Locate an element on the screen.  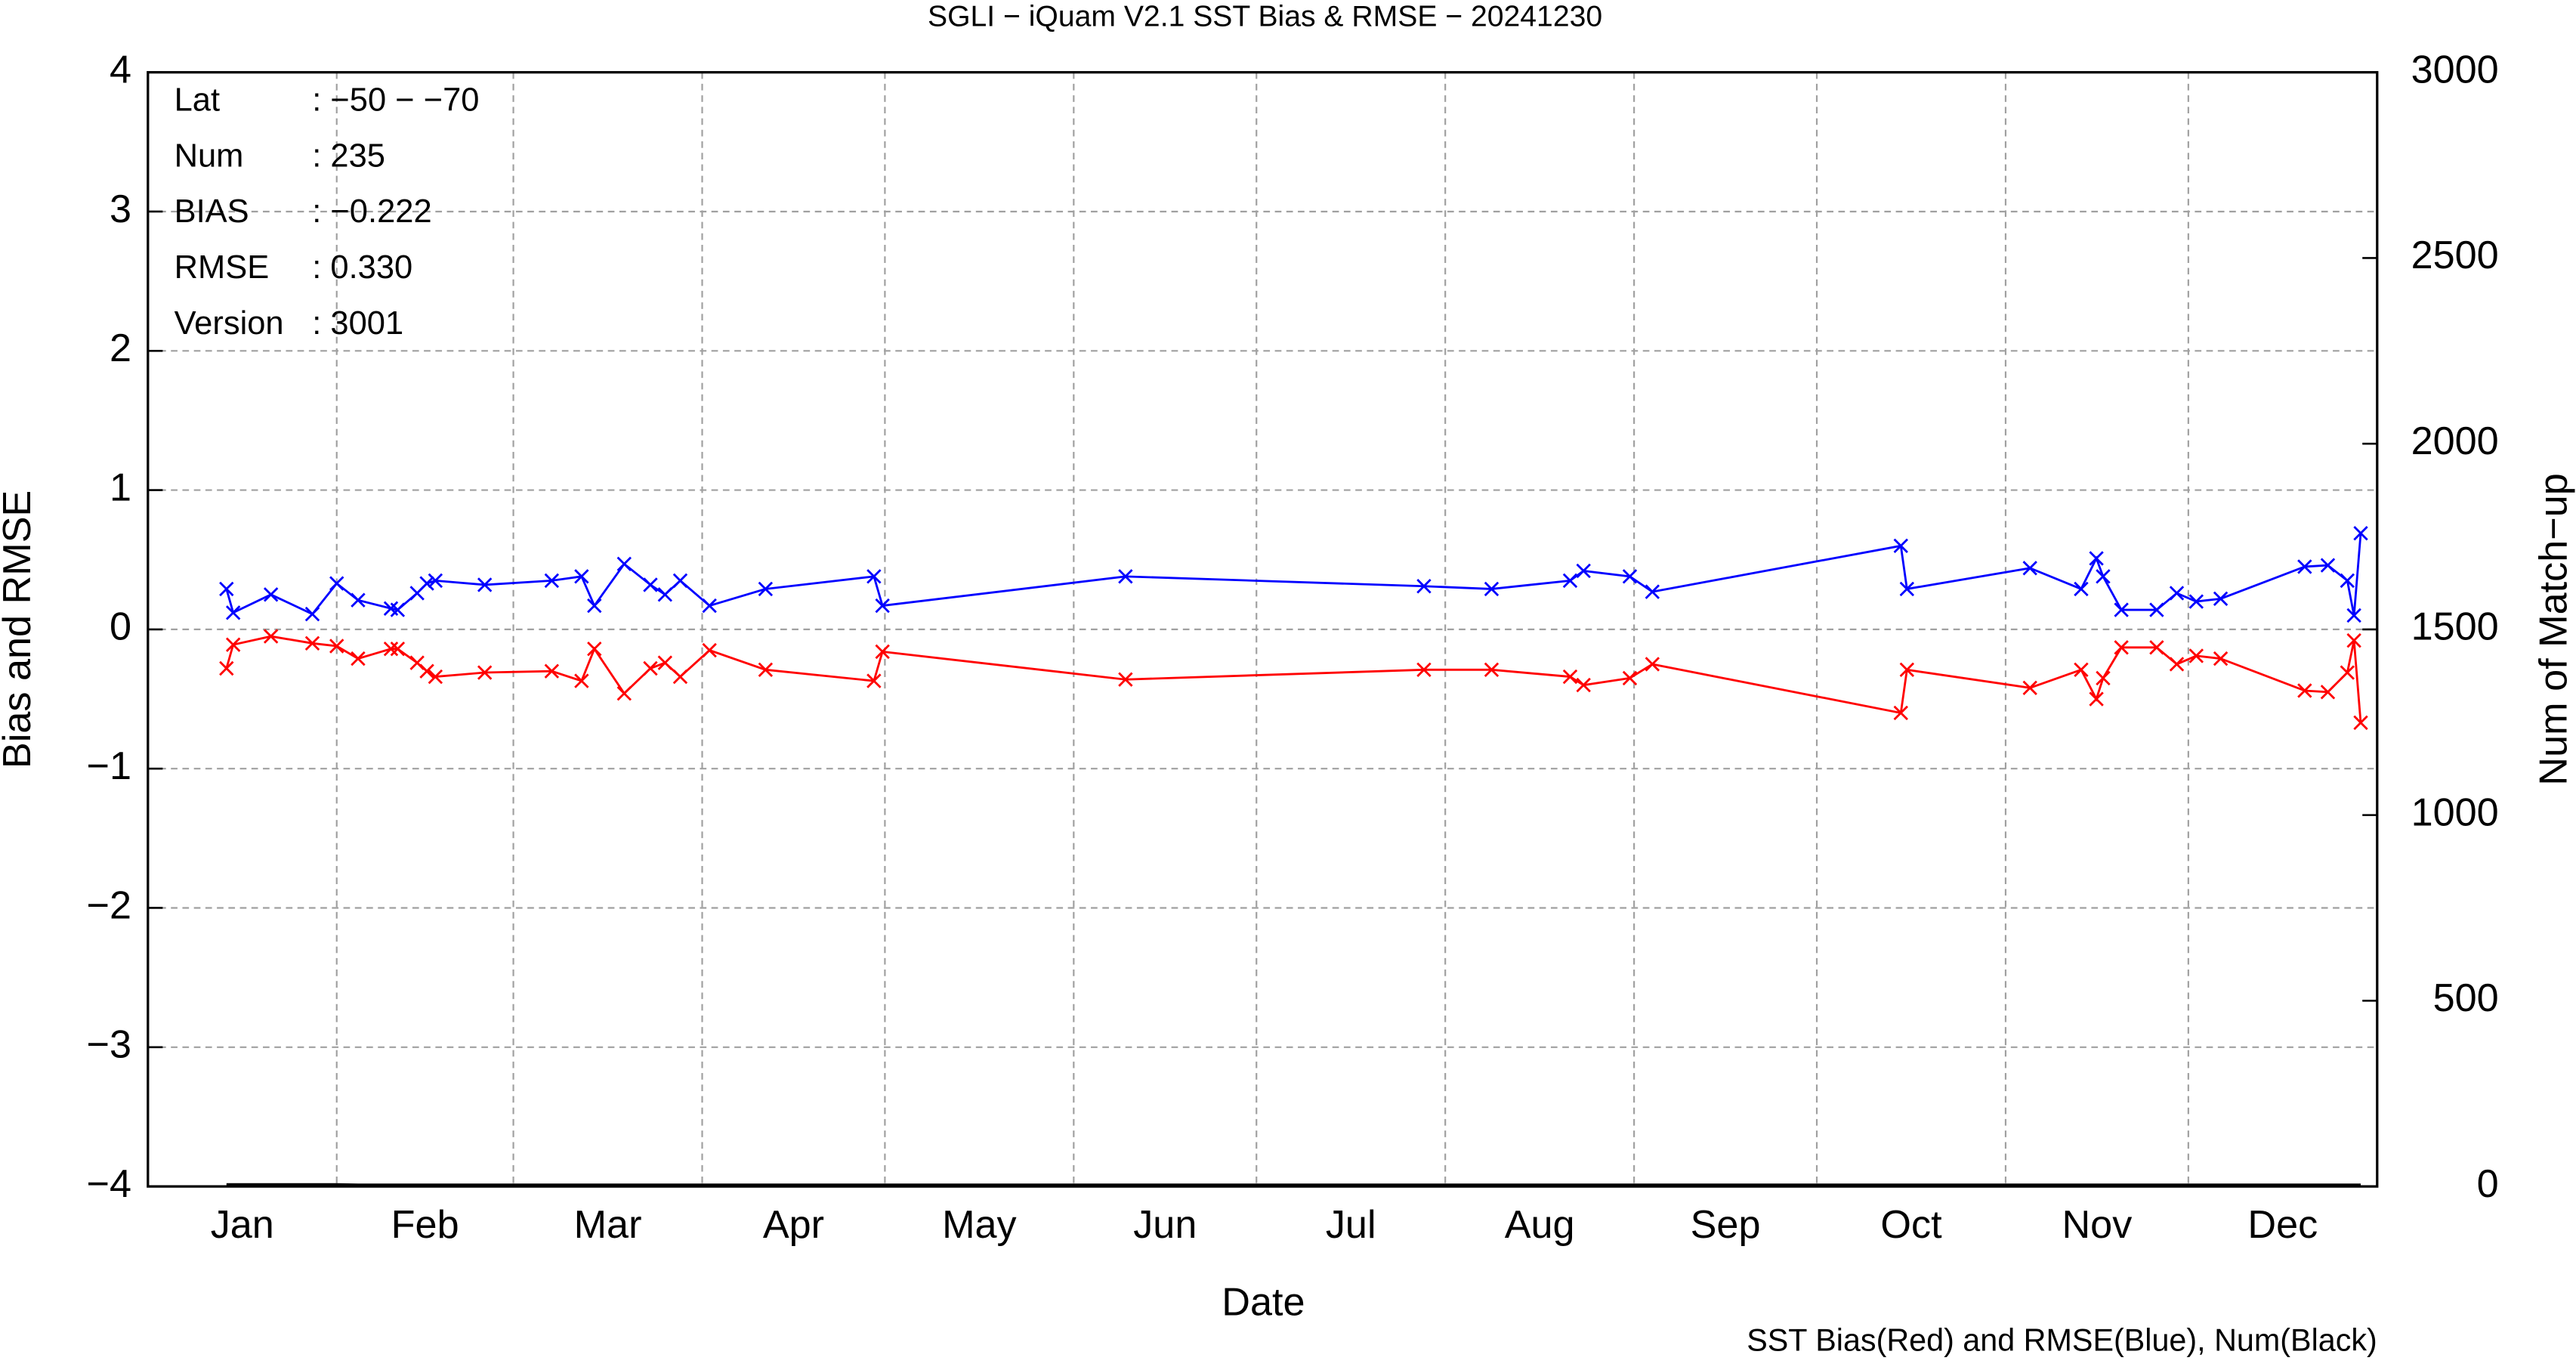
y2-tick-label: 3000 is located at coordinates (2455, 69).